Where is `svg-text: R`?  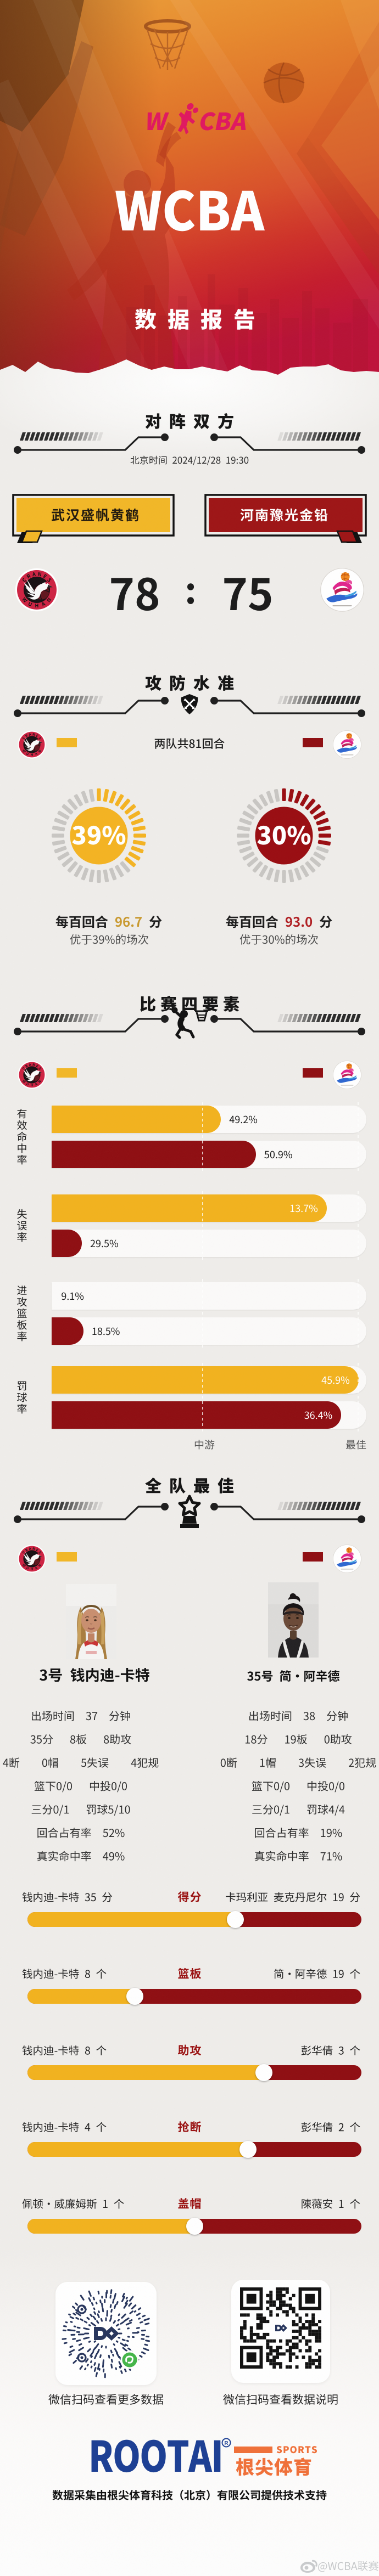
svg-text: R is located at coordinates (226, 2444).